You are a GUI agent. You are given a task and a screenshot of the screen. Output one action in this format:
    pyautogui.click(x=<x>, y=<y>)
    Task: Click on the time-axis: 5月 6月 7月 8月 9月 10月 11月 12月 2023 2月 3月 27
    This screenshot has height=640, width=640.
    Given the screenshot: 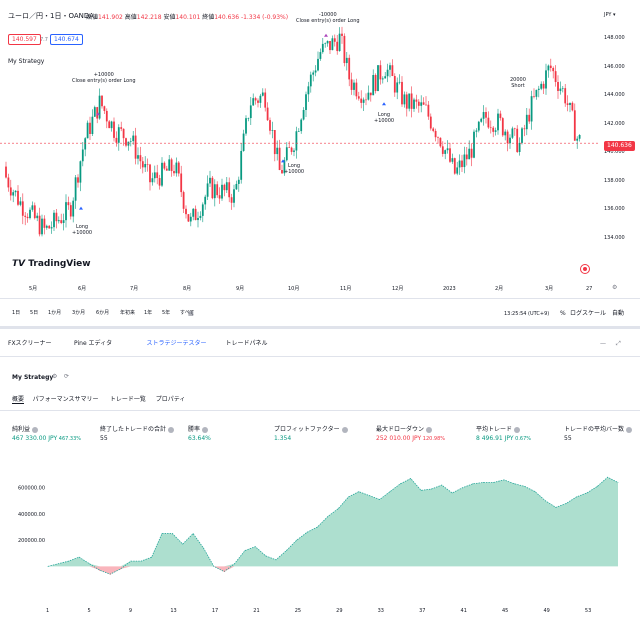 What is the action you would take?
    pyautogui.click(x=300, y=290)
    